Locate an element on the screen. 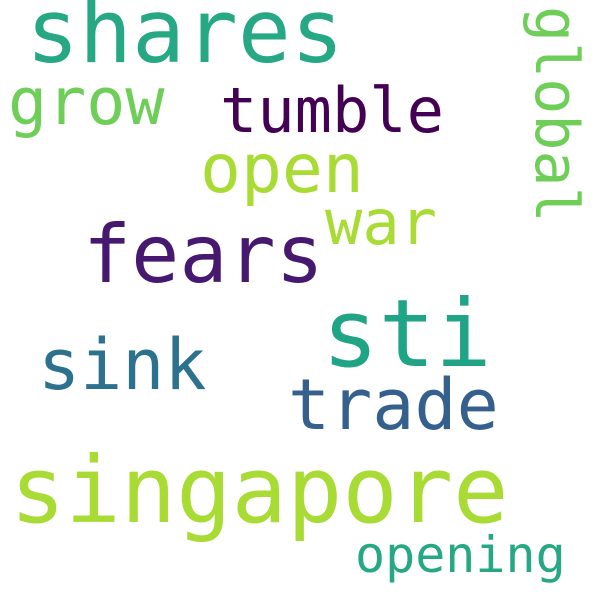 The width and height of the screenshot is (600, 600). word-fears: fears is located at coordinates (203, 254).